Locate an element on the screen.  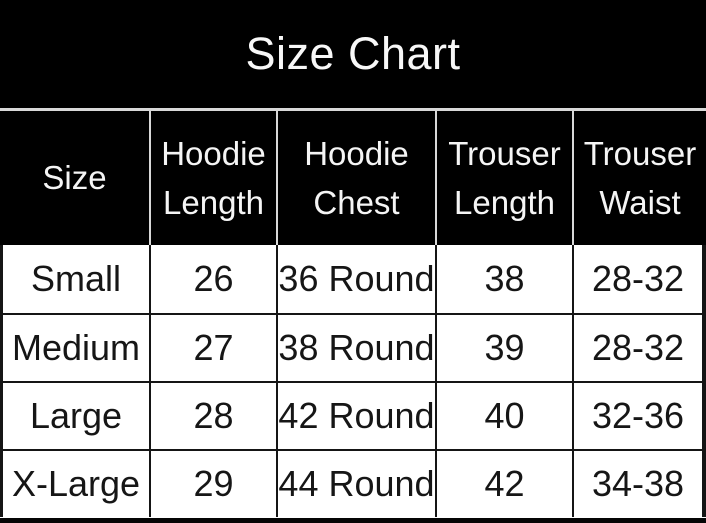
table-row-medium: Medium 27 38 Round 39 28-32 is located at coordinates (353, 347).